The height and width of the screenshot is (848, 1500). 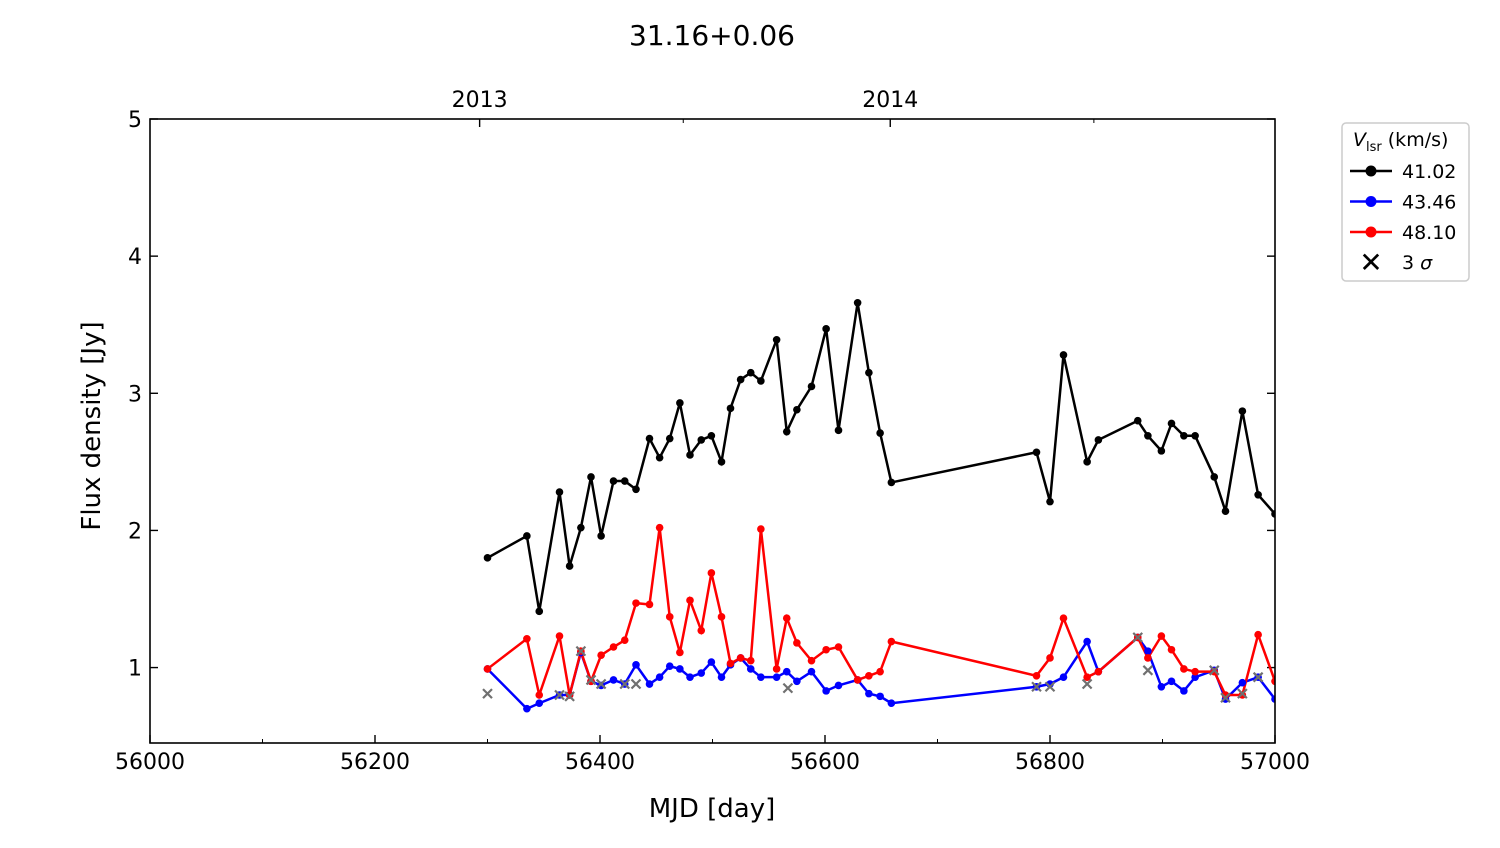 What do you see at coordinates (1417, 263) in the screenshot?
I see `legend-label-3sigma: 3 σ` at bounding box center [1417, 263].